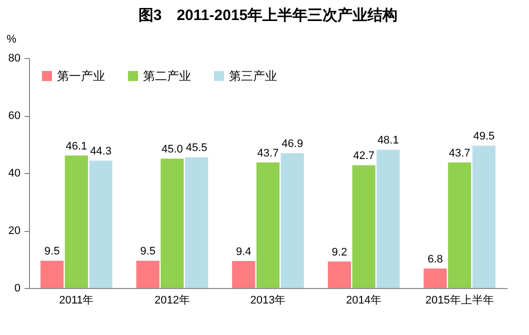 This screenshot has width=529, height=335. What do you see at coordinates (364, 156) in the screenshot?
I see `data-label: 42.7` at bounding box center [364, 156].